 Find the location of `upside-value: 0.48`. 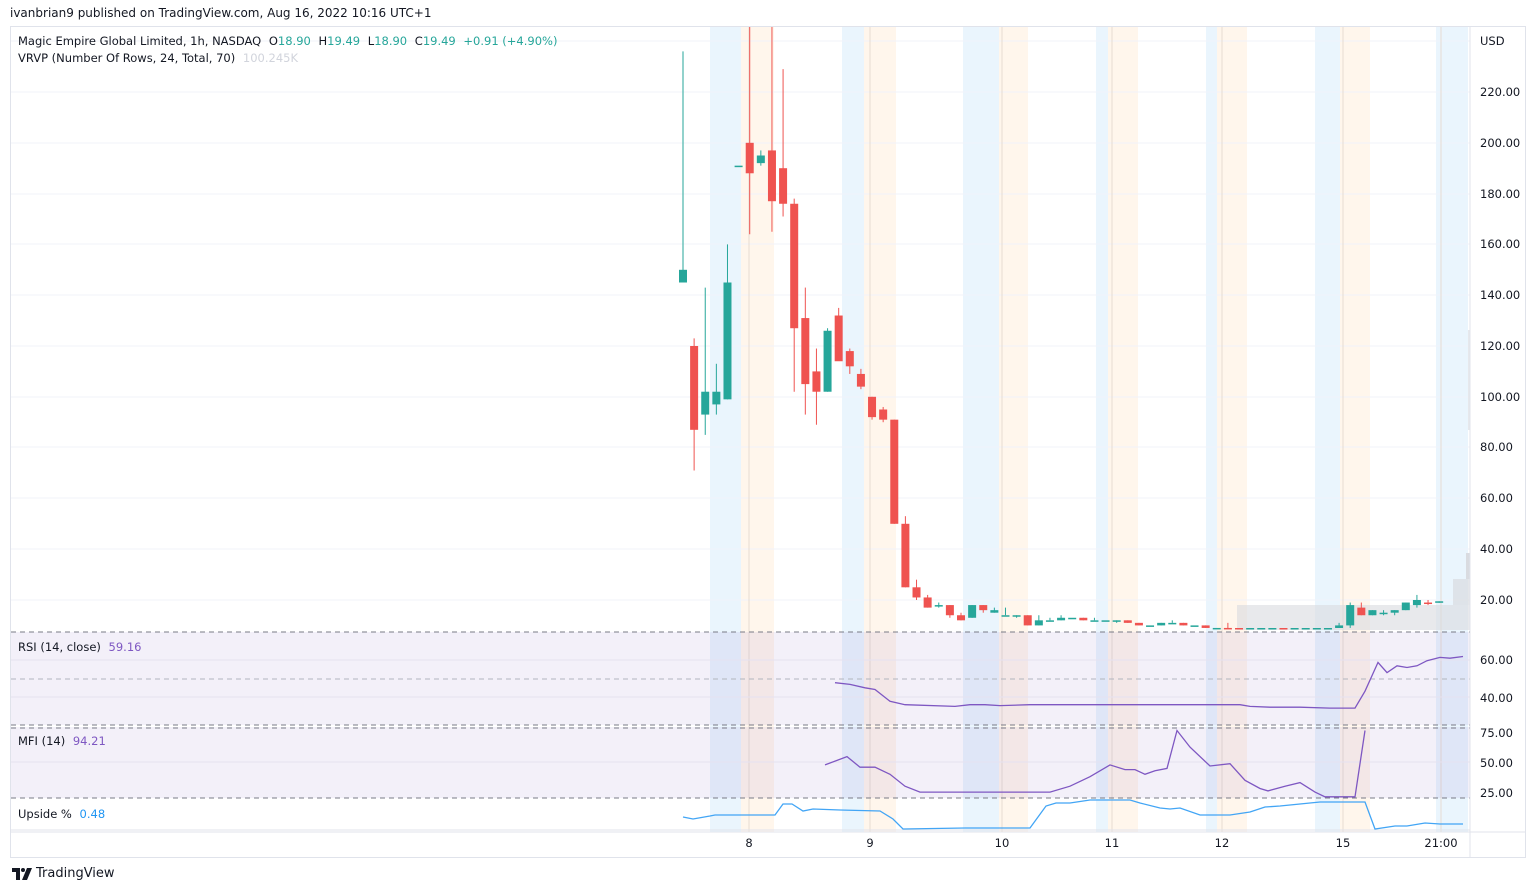

upside-value: 0.48 is located at coordinates (92, 814).